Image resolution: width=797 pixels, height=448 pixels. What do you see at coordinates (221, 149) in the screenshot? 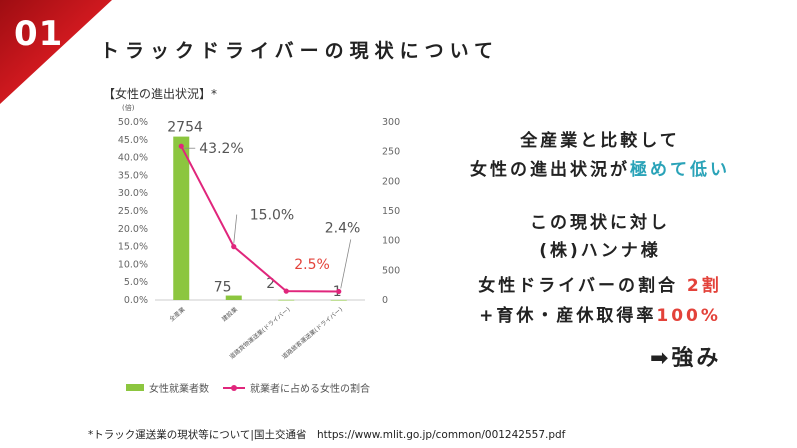
I see `line-value-label: 43.2%` at bounding box center [221, 149].